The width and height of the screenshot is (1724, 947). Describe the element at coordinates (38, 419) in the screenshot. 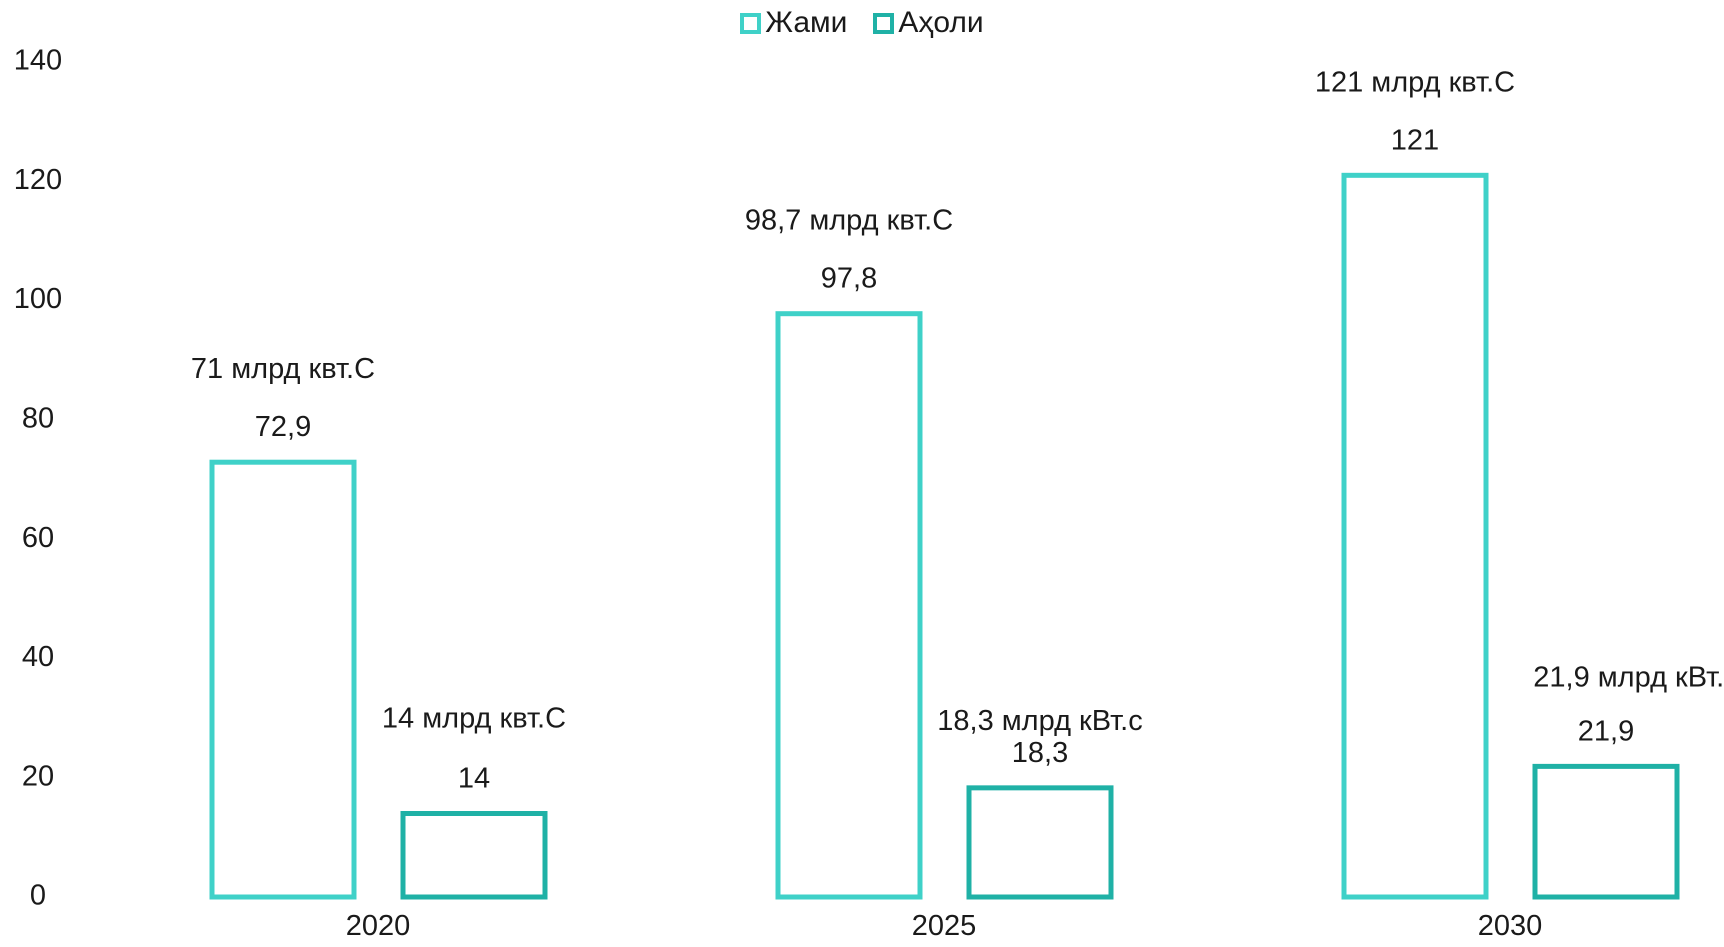

I see `y-tick-label: 80` at that location.